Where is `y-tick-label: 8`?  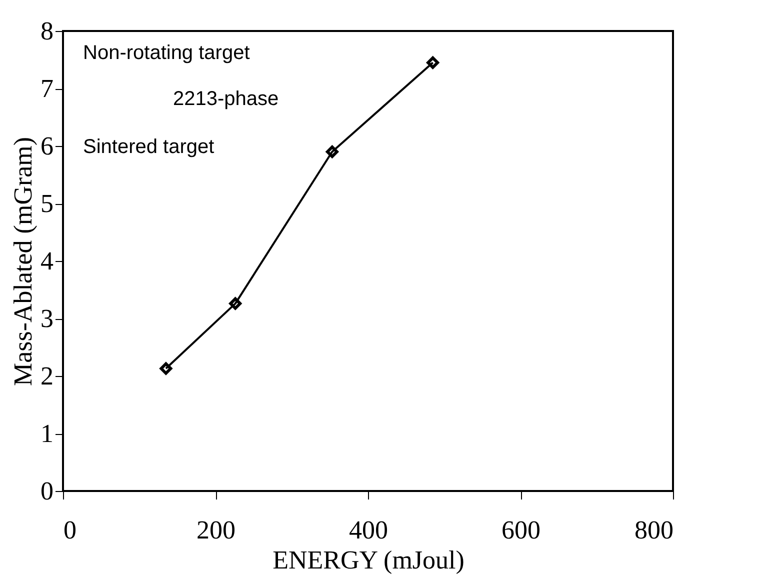
y-tick-label: 8 is located at coordinates (47, 31).